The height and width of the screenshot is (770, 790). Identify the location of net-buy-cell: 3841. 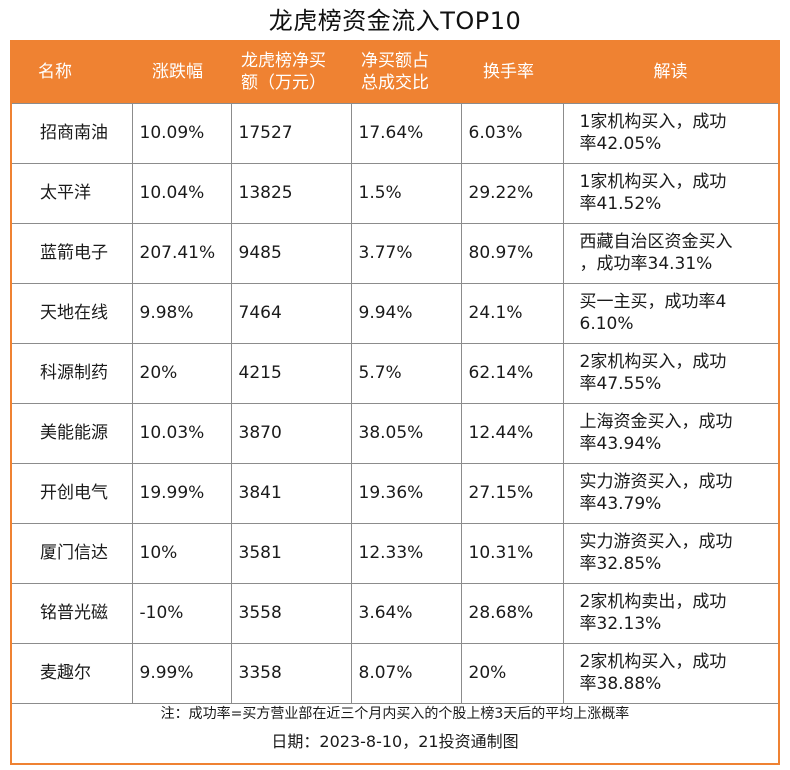
(291, 493).